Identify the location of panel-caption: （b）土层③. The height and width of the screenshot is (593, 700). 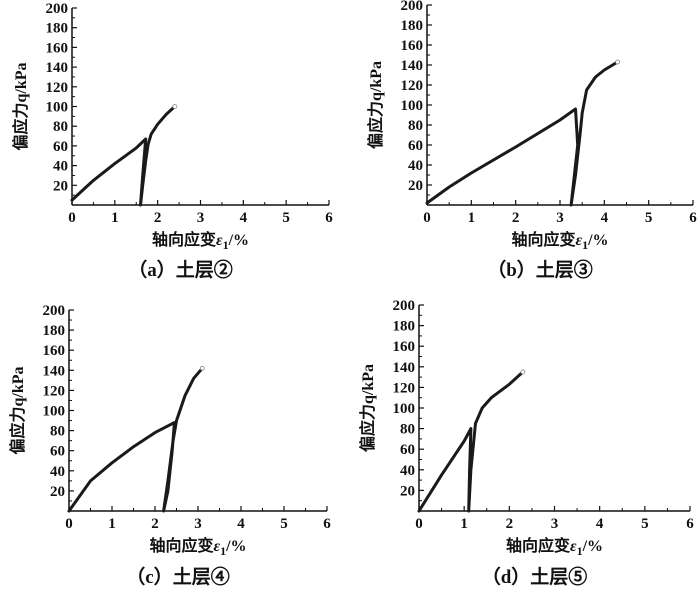
(540, 269).